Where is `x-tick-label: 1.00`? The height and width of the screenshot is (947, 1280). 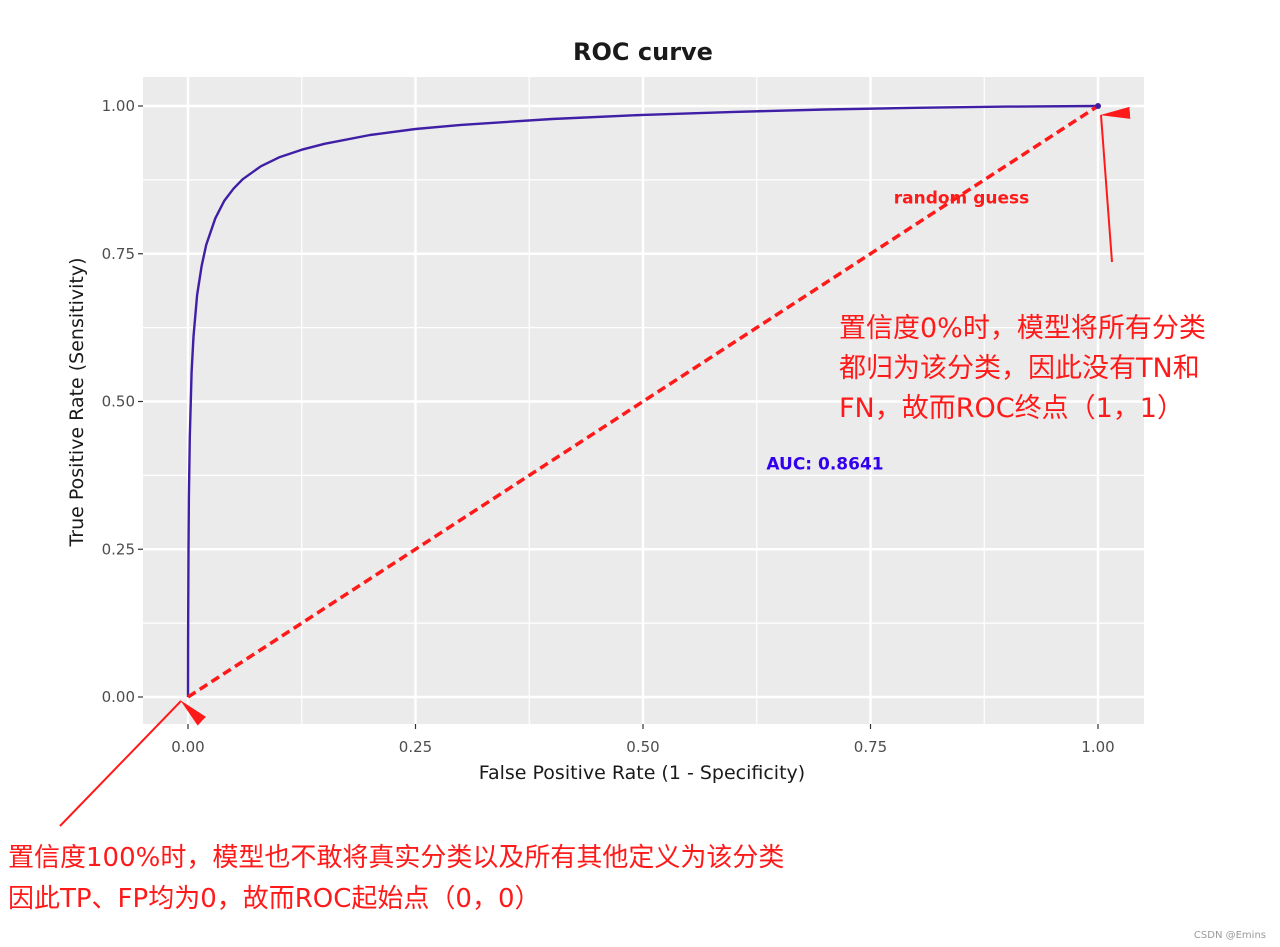 x-tick-label: 1.00 is located at coordinates (1097, 747).